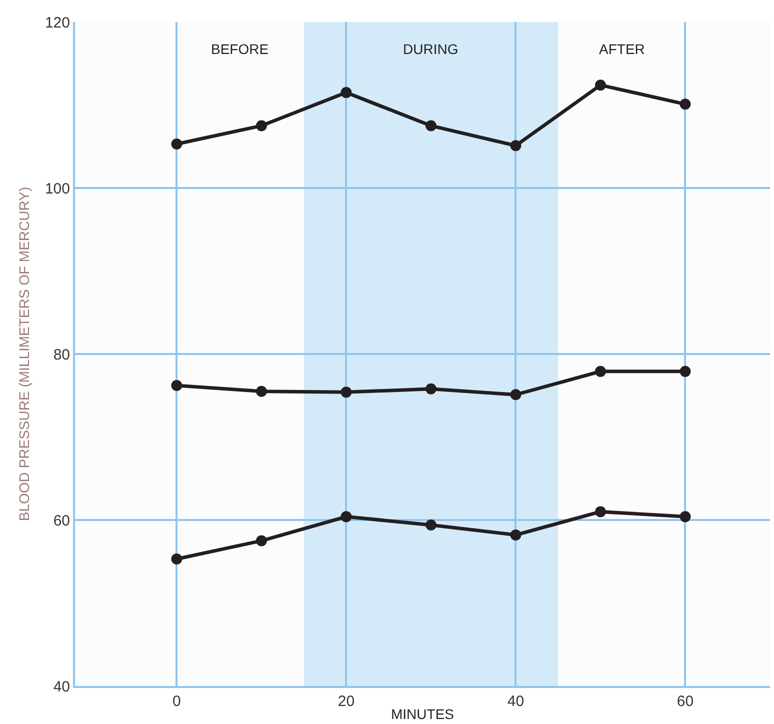 This screenshot has height=724, width=774. I want to click on x-tick-label: 60, so click(685, 701).